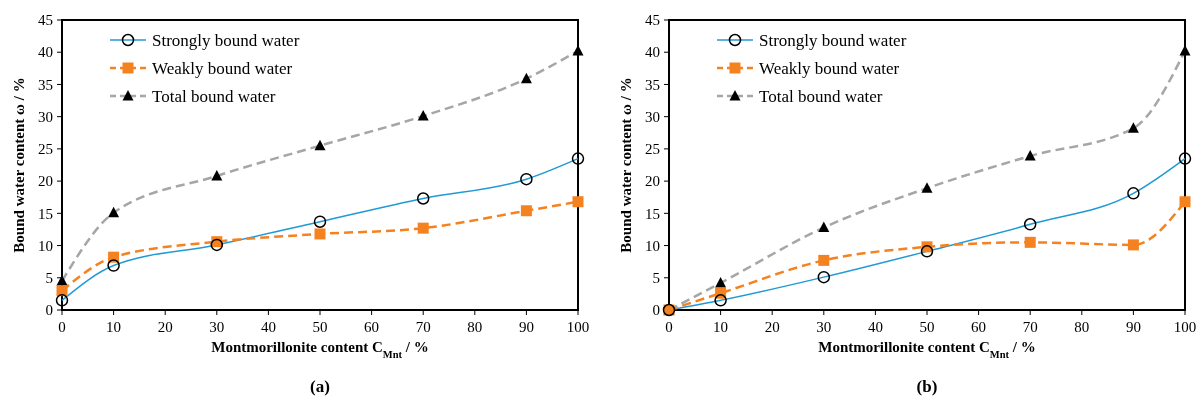 Image resolution: width=1198 pixels, height=404 pixels. Describe the element at coordinates (320, 386) in the screenshot. I see `text: (a)` at that location.